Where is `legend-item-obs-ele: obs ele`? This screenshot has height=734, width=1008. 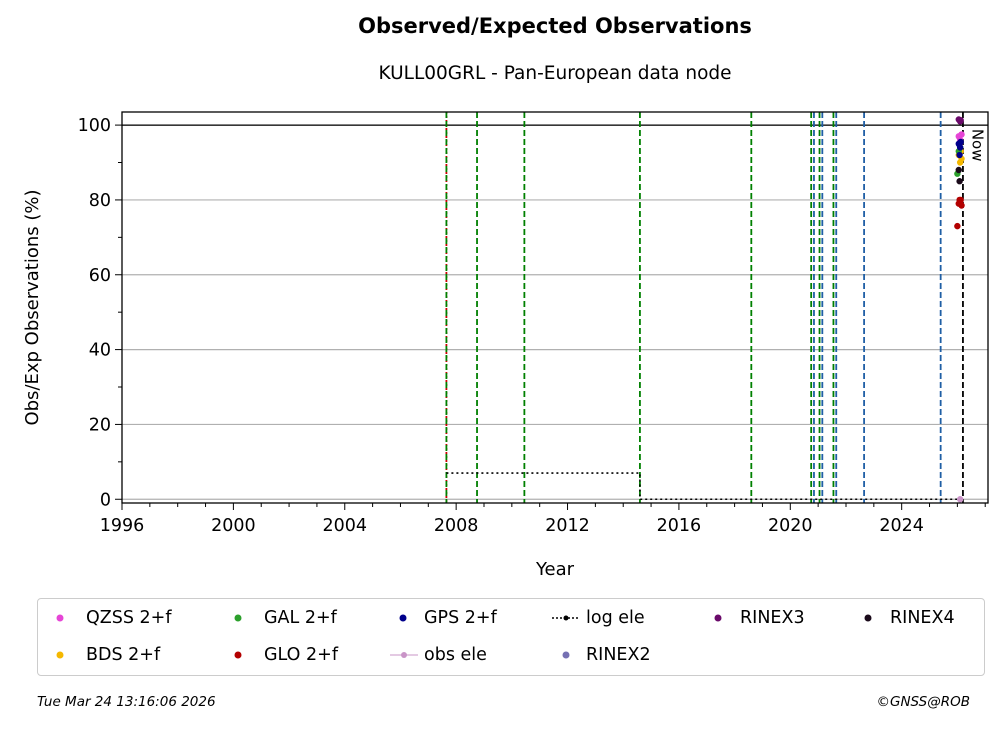 legend-item-obs-ele: obs ele is located at coordinates (438, 655).